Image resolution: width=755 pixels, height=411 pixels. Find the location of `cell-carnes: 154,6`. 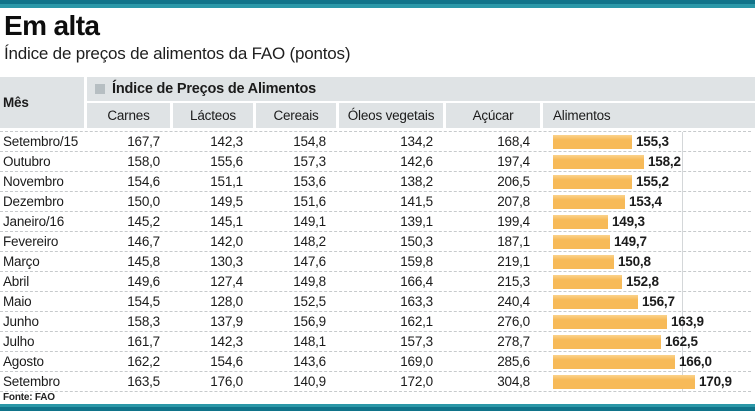

cell-carnes: 154,6 is located at coordinates (143, 181).